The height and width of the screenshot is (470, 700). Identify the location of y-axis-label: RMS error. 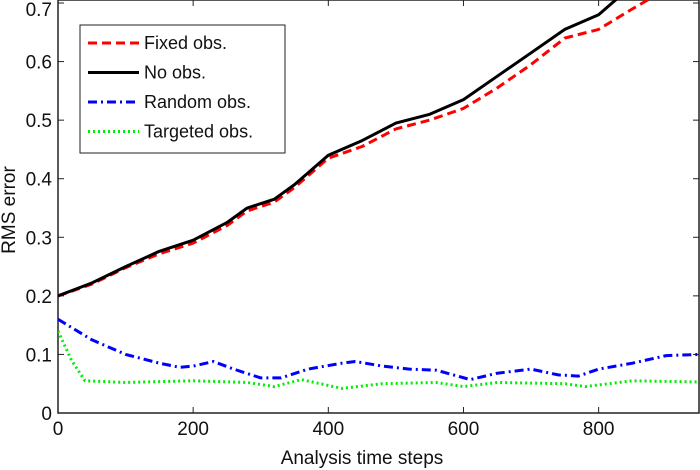
(10, 210).